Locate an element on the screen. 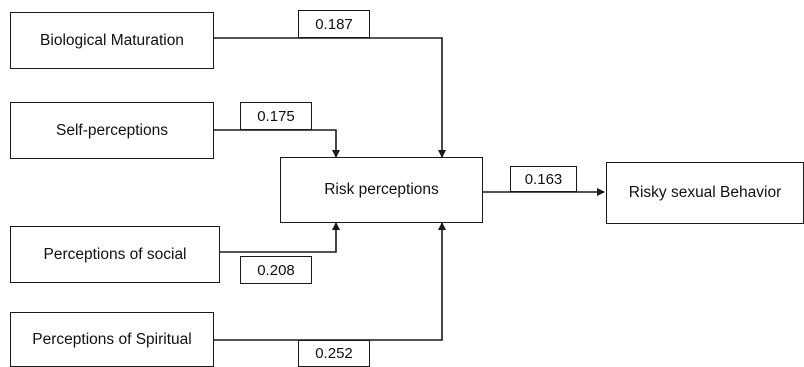 This screenshot has width=804, height=367. node-perceptions-of-spiritual: Perceptions of Spiritual is located at coordinates (112, 339).